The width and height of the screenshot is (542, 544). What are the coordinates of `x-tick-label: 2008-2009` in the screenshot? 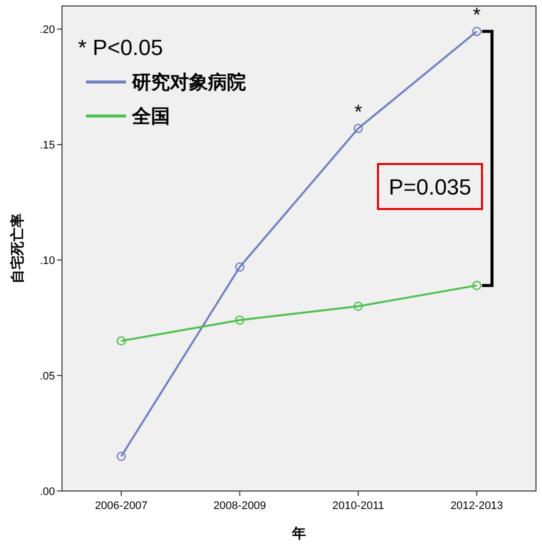 It's located at (239, 506).